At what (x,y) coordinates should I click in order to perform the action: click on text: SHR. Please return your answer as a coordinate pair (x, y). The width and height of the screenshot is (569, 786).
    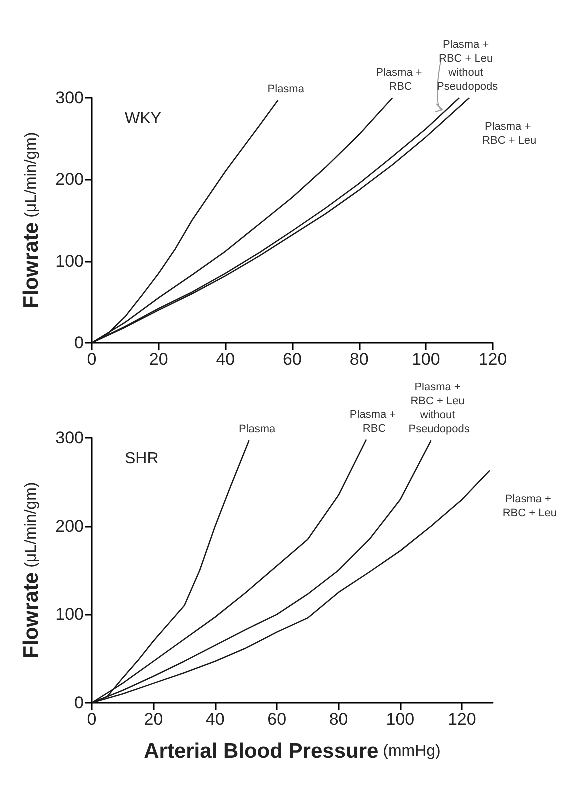
    Looking at the image, I should click on (142, 459).